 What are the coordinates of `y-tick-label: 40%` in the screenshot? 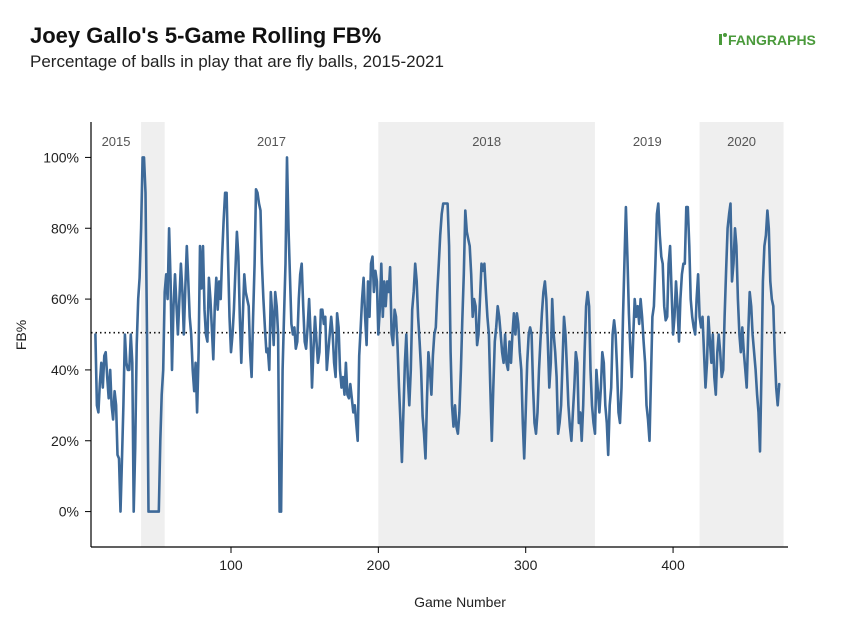 It's located at (65, 370).